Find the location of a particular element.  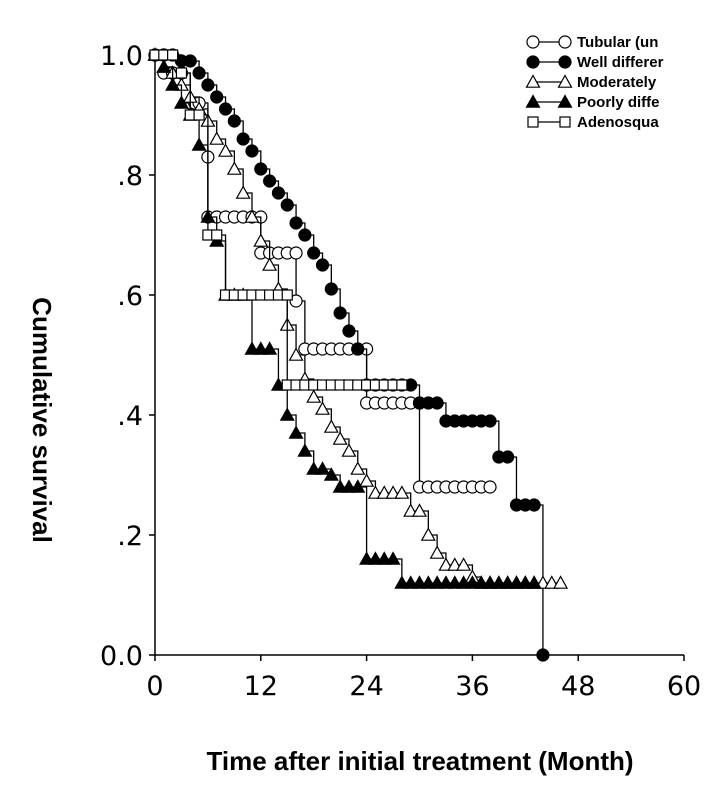

legend-entry: Moderately is located at coordinates (591, 82).